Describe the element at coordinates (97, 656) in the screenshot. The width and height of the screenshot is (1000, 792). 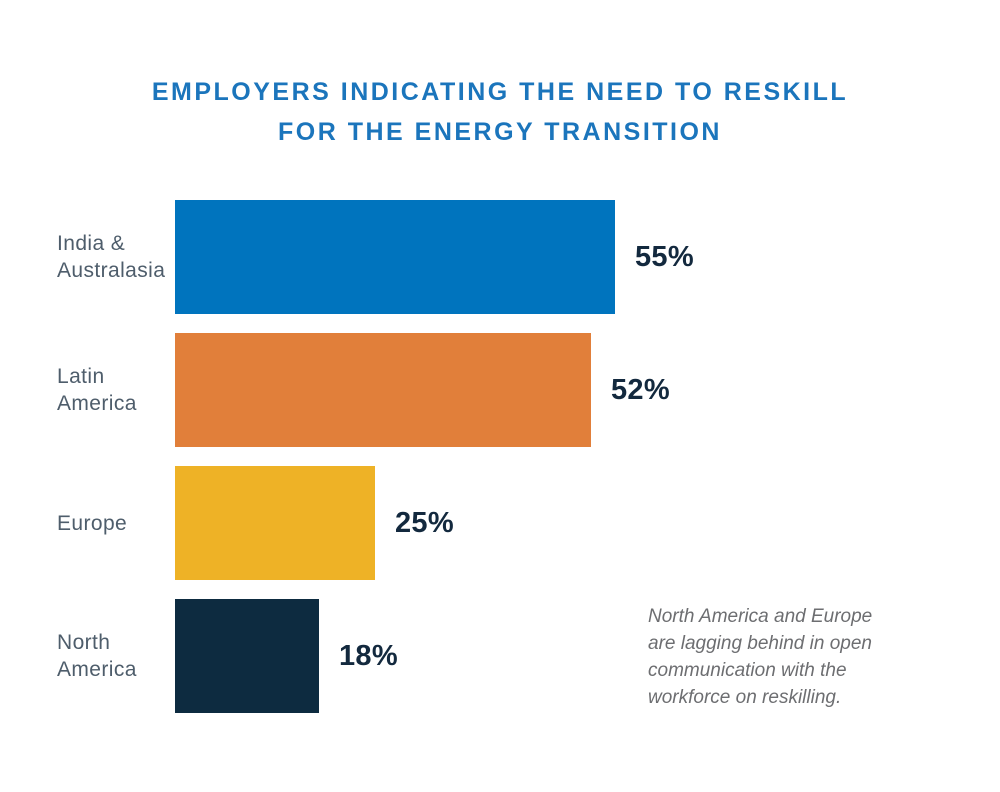
I see `category-label-north-america: North America` at that location.